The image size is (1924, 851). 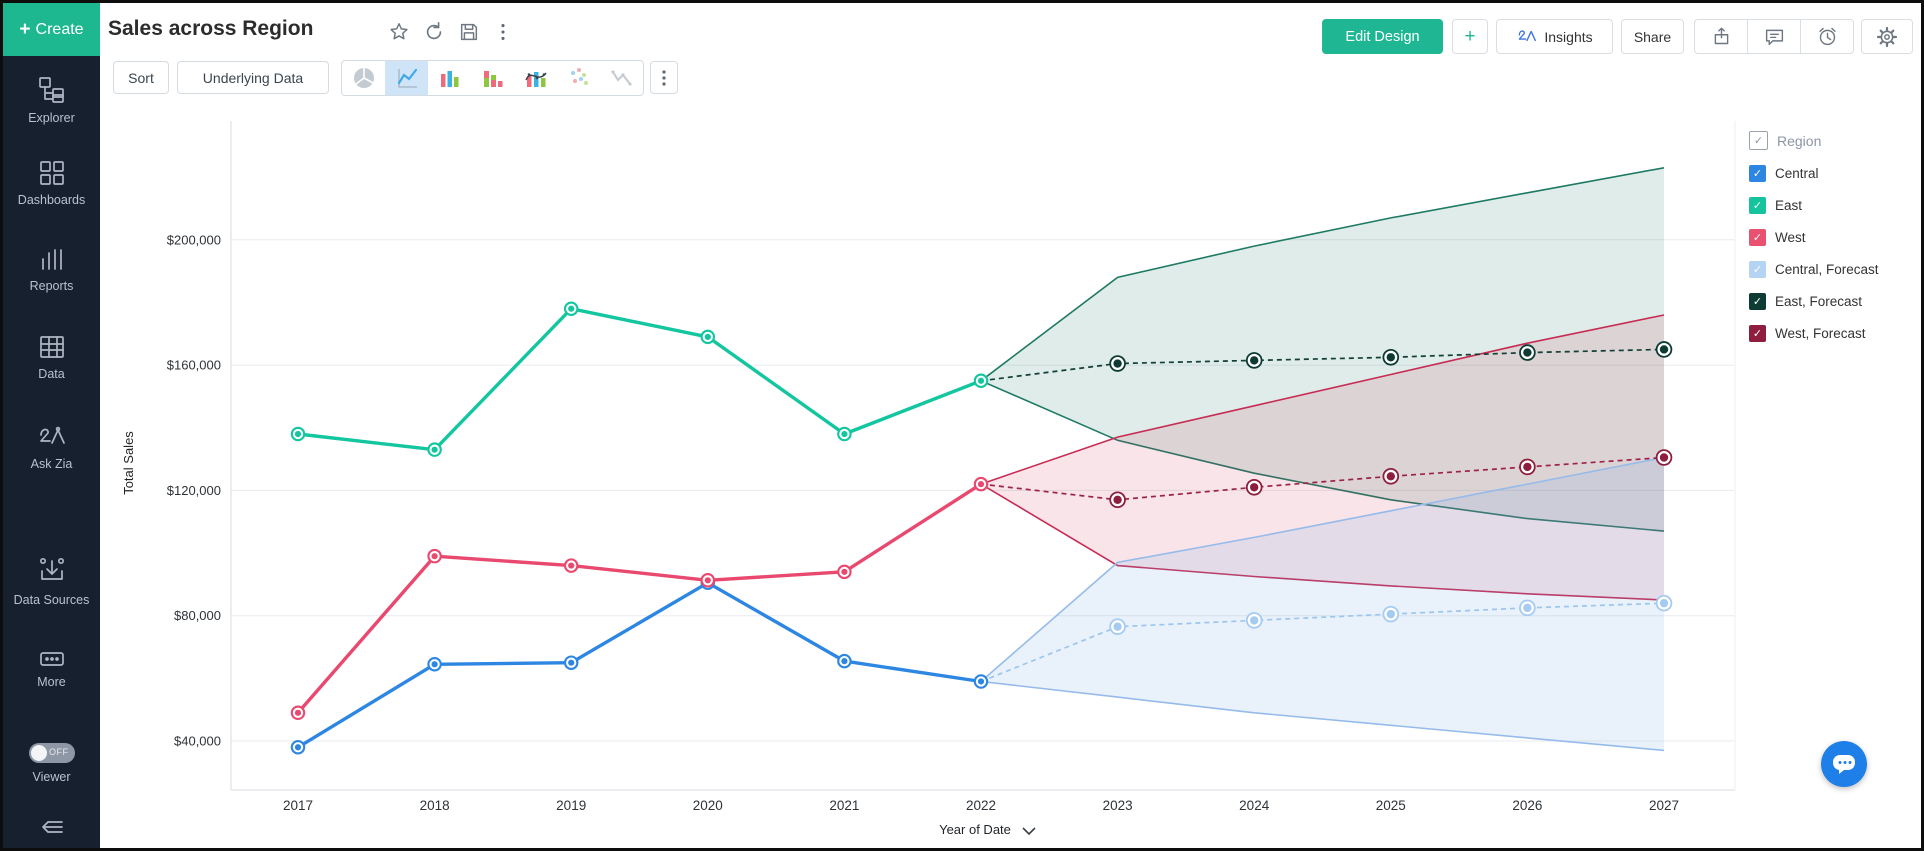 What do you see at coordinates (51, 829) in the screenshot?
I see `sidebar-collapse` at bounding box center [51, 829].